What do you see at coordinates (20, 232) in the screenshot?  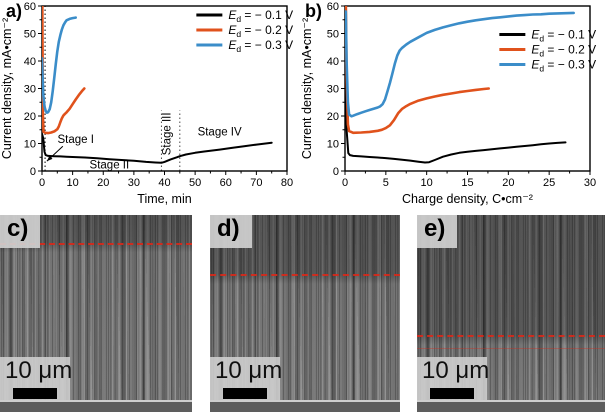 I see `panel-c-letter: c)` at bounding box center [20, 232].